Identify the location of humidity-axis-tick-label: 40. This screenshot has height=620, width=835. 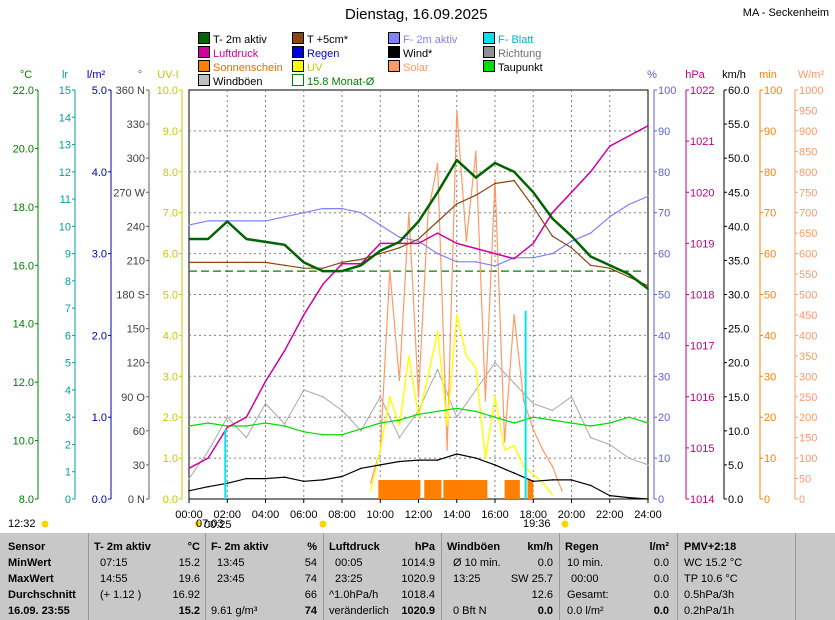
(664, 336).